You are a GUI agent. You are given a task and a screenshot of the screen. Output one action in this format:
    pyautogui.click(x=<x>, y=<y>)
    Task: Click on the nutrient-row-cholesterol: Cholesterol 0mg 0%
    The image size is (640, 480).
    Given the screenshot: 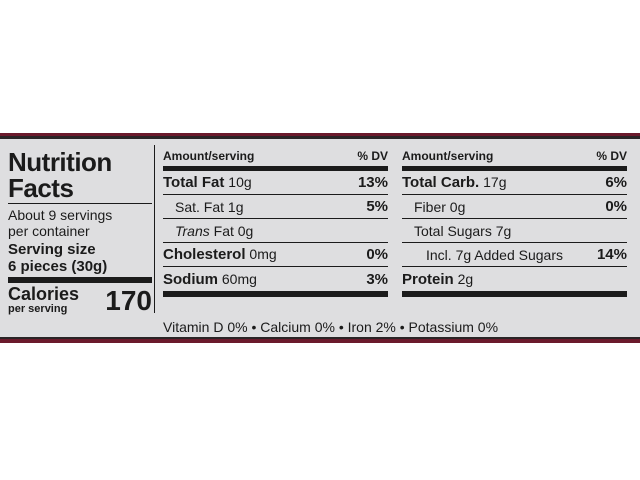 What is the action you would take?
    pyautogui.click(x=275, y=255)
    